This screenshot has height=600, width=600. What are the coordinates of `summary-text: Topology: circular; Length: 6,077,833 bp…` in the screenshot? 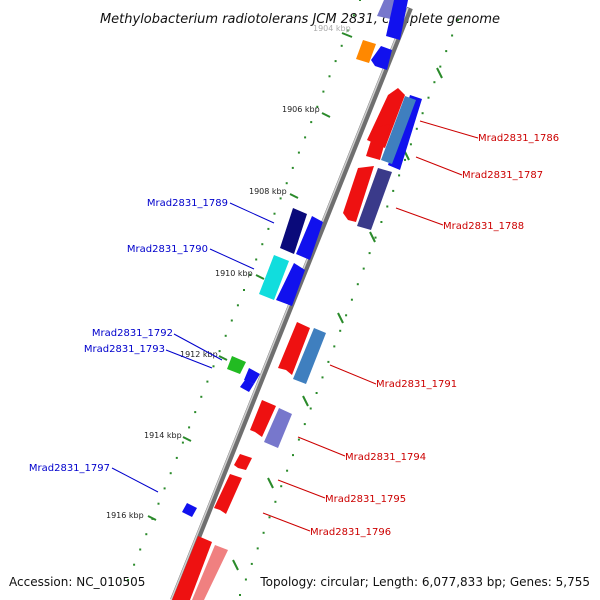 It's located at (424, 582).